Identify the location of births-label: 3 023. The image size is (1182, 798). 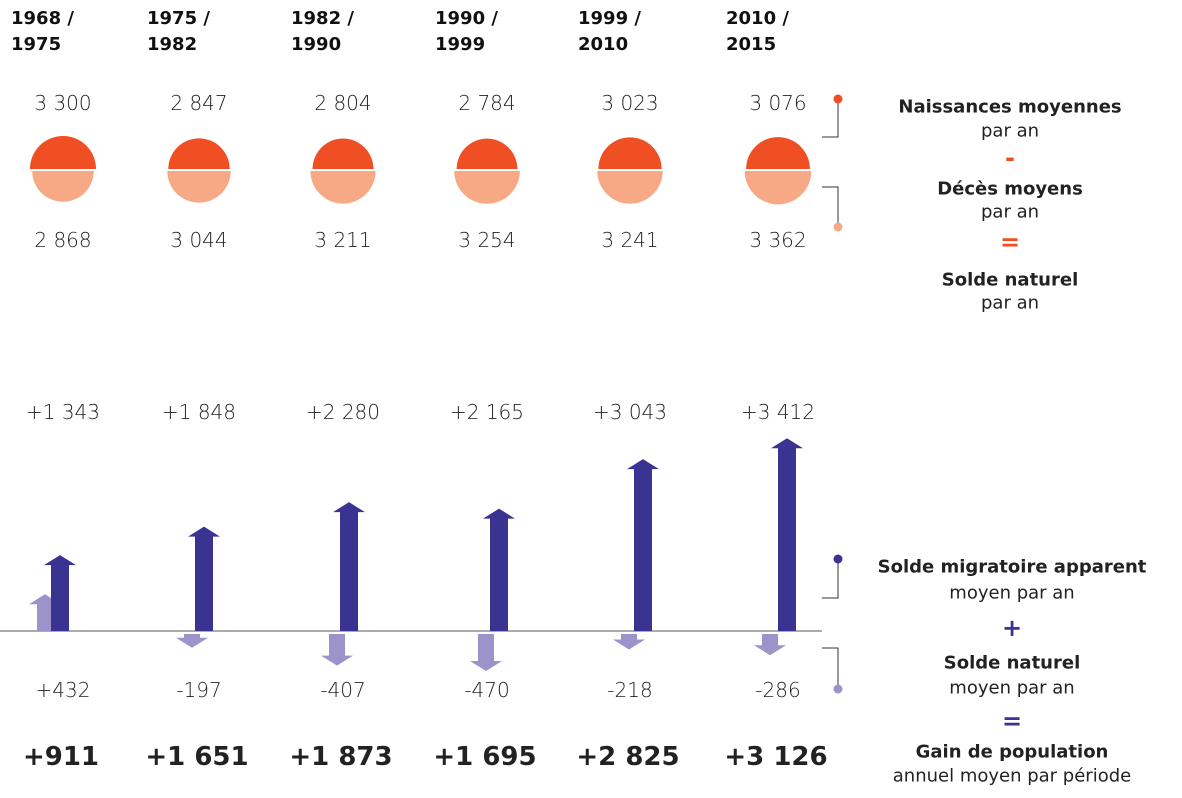
(630, 103).